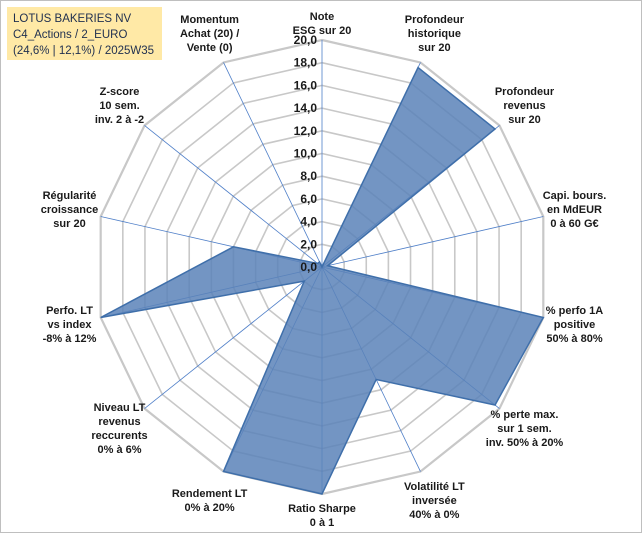  What do you see at coordinates (119, 106) in the screenshot?
I see `axis-label: Z-score 10 sem. inv. 2 à -2` at bounding box center [119, 106].